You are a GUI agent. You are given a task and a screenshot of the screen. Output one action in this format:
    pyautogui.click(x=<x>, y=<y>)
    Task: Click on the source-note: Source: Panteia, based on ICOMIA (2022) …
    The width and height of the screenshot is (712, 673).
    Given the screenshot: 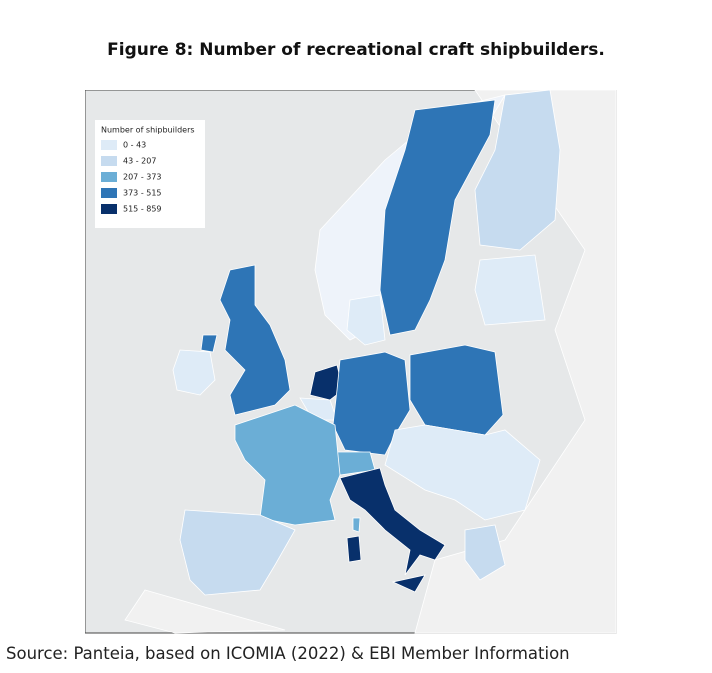 What is the action you would take?
    pyautogui.click(x=288, y=653)
    